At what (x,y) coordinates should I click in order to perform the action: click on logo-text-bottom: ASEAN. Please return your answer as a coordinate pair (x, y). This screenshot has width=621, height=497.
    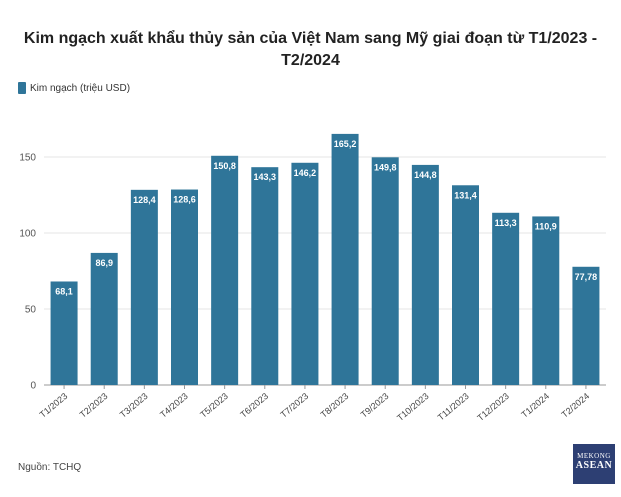
    Looking at the image, I should click on (594, 465).